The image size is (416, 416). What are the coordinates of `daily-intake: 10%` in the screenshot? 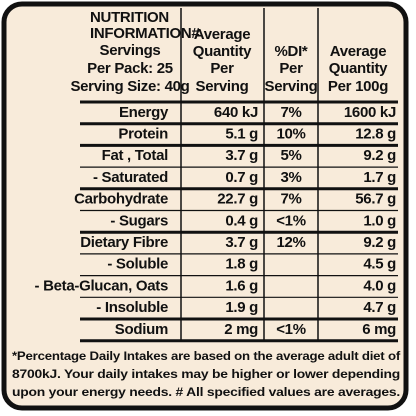 It's located at (290, 134).